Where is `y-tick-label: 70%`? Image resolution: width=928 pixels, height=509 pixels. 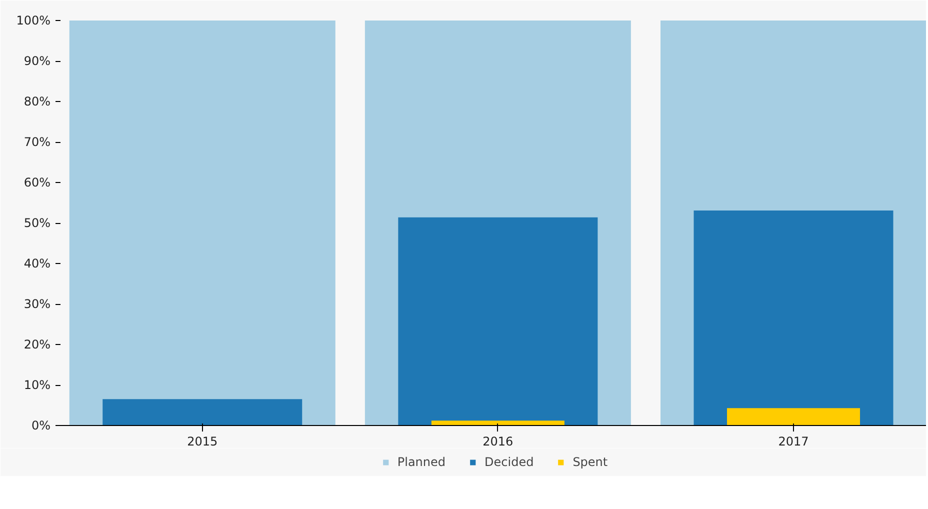
y-tick-label: 70% is located at coordinates (37, 142).